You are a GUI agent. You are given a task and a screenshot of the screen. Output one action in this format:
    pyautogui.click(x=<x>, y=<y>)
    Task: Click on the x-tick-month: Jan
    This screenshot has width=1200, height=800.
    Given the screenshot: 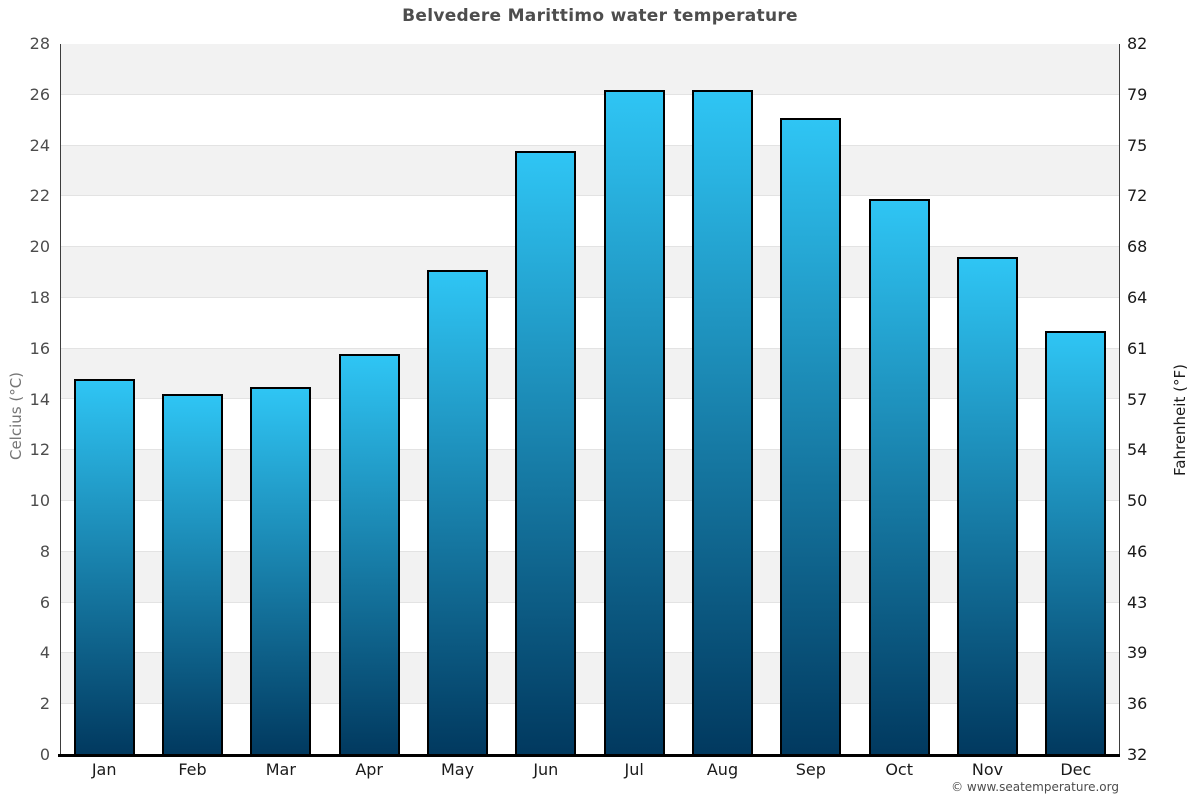 What is the action you would take?
    pyautogui.click(x=104, y=769)
    